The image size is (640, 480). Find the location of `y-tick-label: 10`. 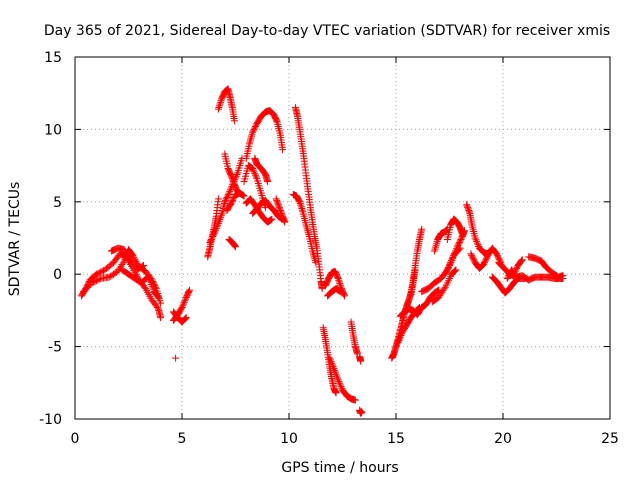

y-tick-label: 10 is located at coordinates (53, 130).